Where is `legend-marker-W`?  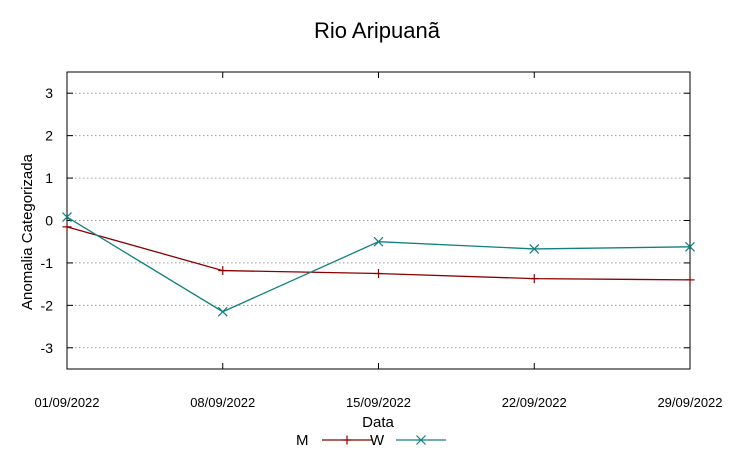
legend-marker-W is located at coordinates (421, 440).